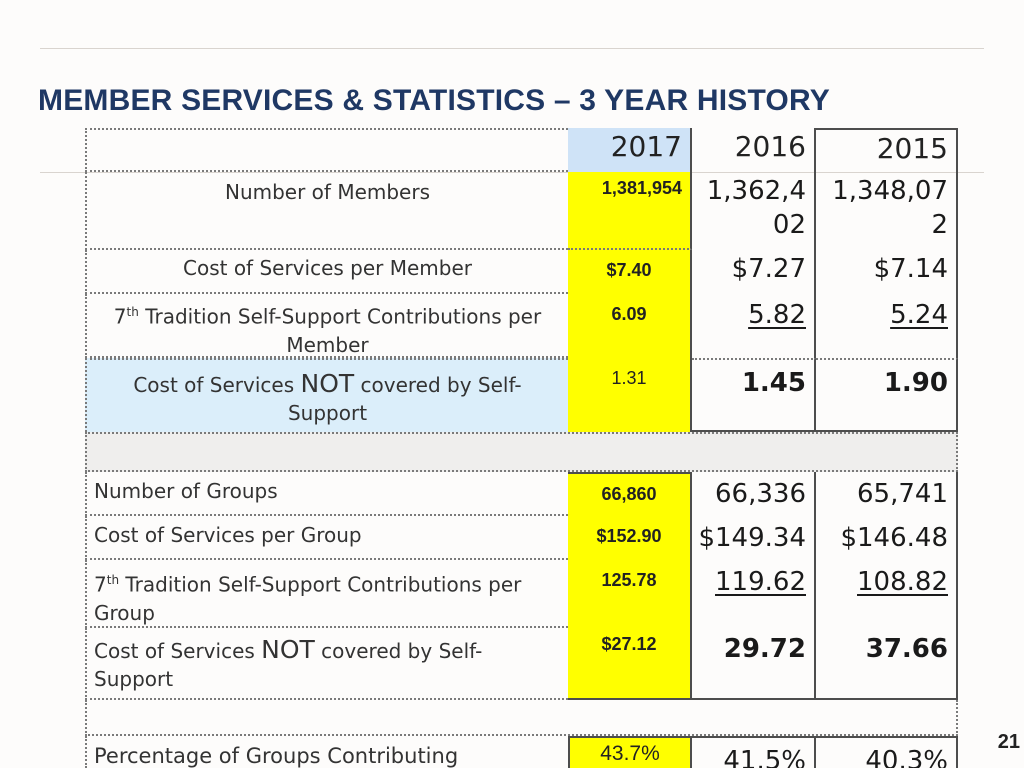 The width and height of the screenshot is (1024, 768). I want to click on value-not-covered-group-2016: 29.72, so click(754, 664).